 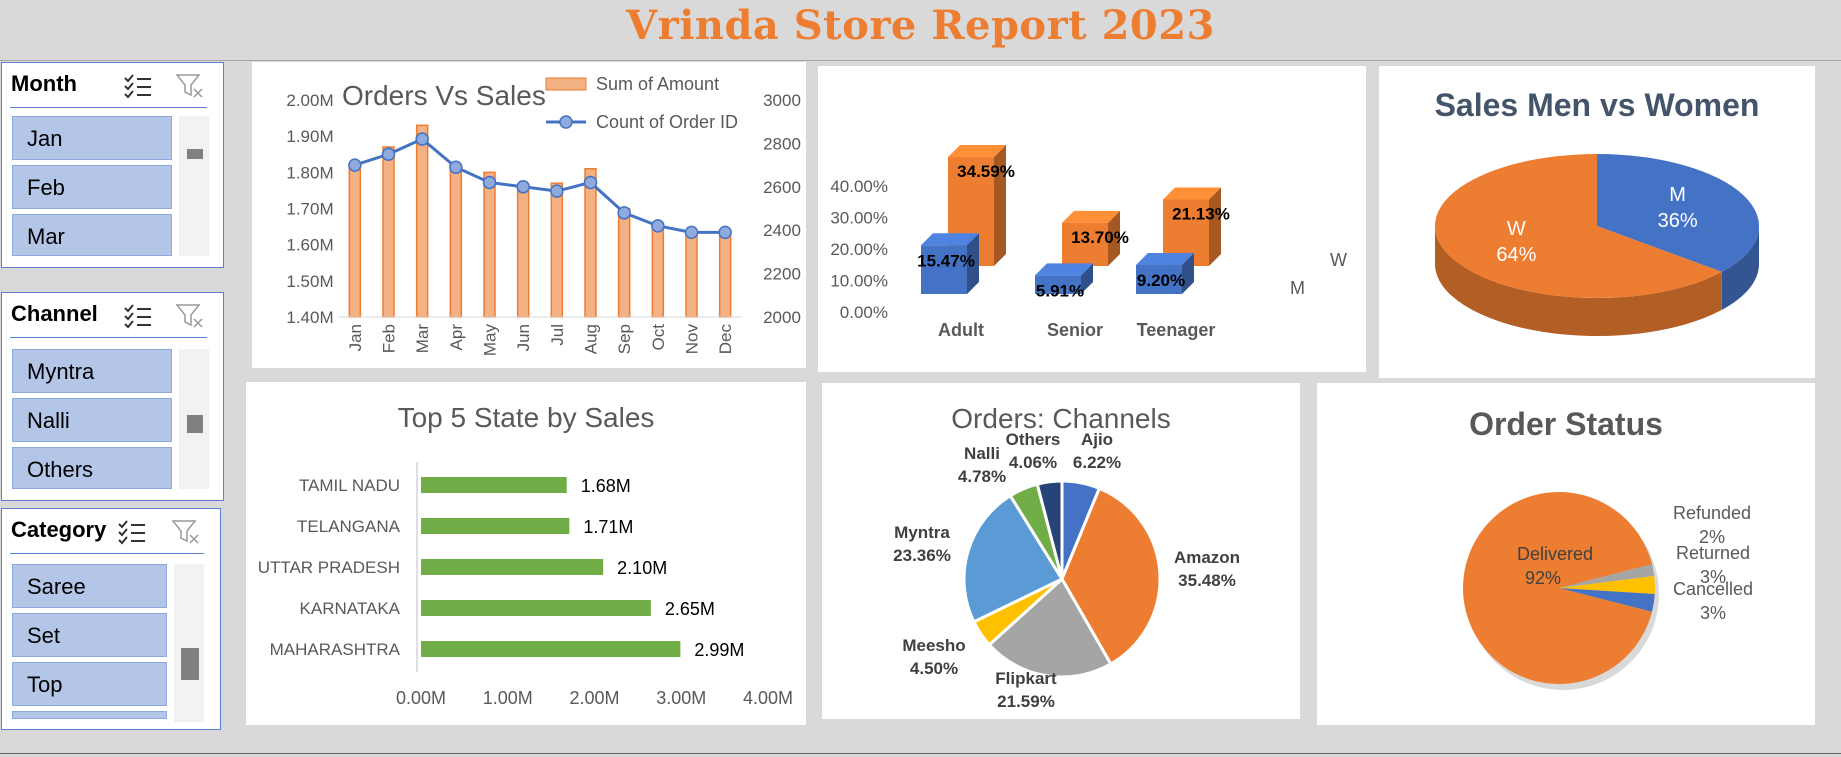 What do you see at coordinates (667, 122) in the screenshot?
I see `legend-label-orders: Count of Order ID` at bounding box center [667, 122].